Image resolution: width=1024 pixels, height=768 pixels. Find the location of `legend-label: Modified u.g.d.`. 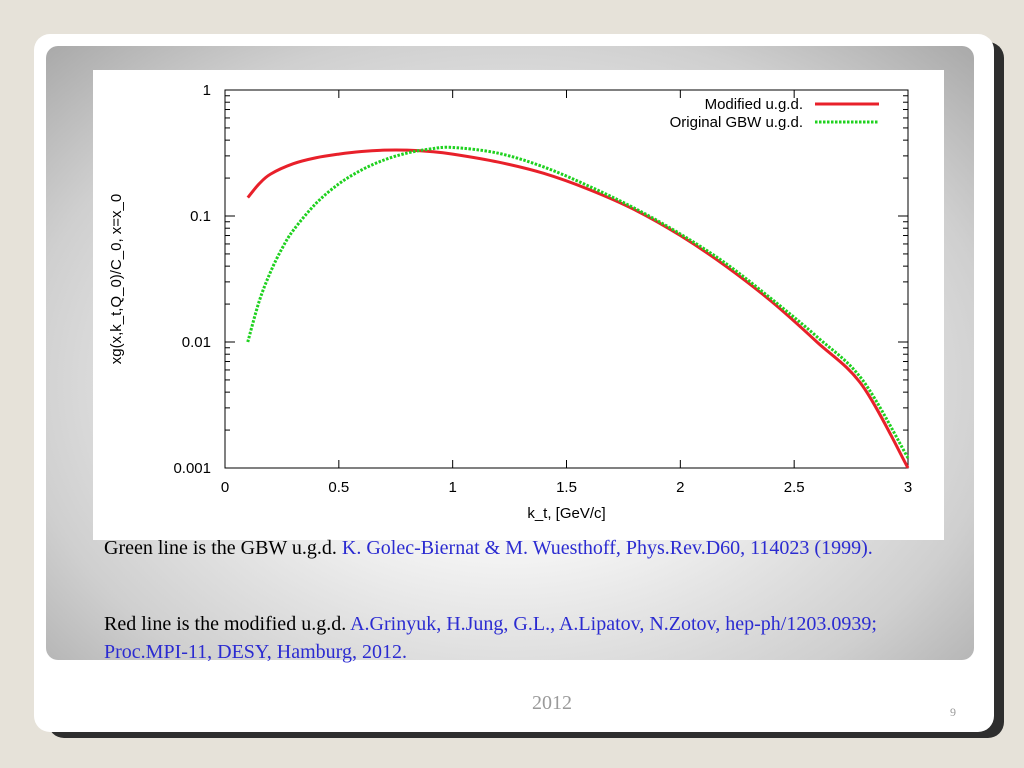

legend-label: Modified u.g.d. is located at coordinates (754, 104).